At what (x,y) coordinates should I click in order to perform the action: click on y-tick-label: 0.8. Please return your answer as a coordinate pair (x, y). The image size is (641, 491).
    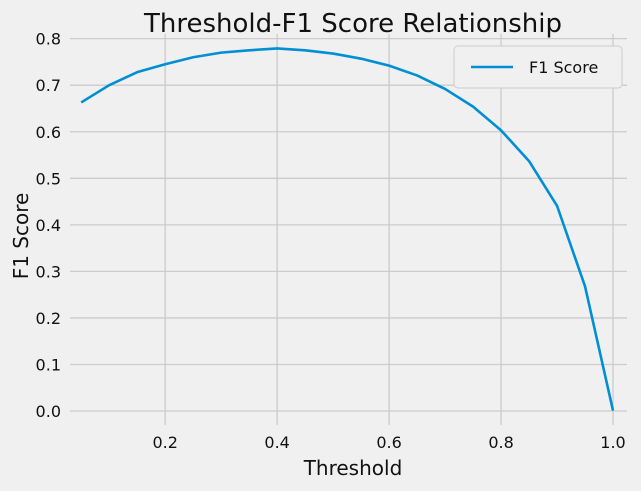
    Looking at the image, I should click on (48, 39).